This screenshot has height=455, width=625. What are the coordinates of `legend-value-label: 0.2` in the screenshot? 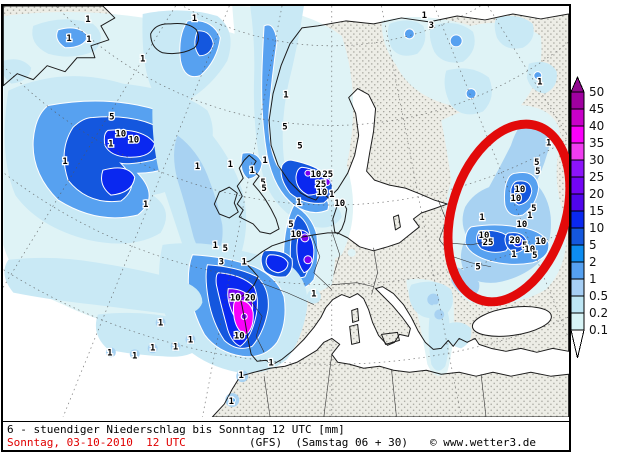 It's located at (598, 313).